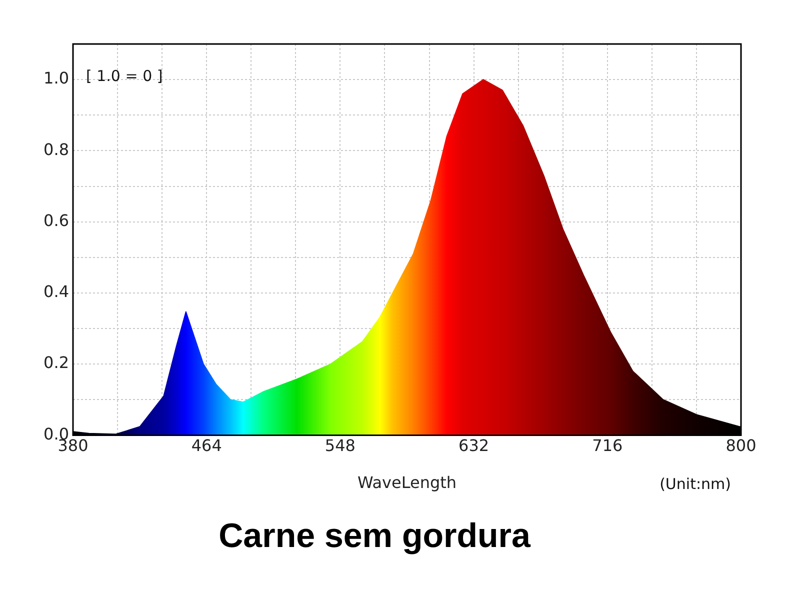 The width and height of the screenshot is (785, 600). I want to click on y-tick-label: 0.6, so click(56, 220).